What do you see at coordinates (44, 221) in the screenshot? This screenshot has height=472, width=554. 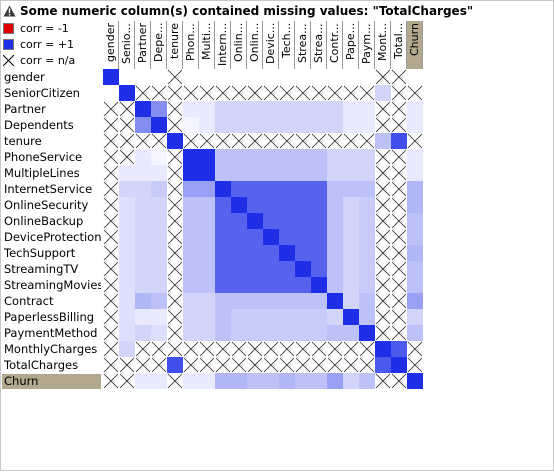 I see `row-label: OnlineBackup` at bounding box center [44, 221].